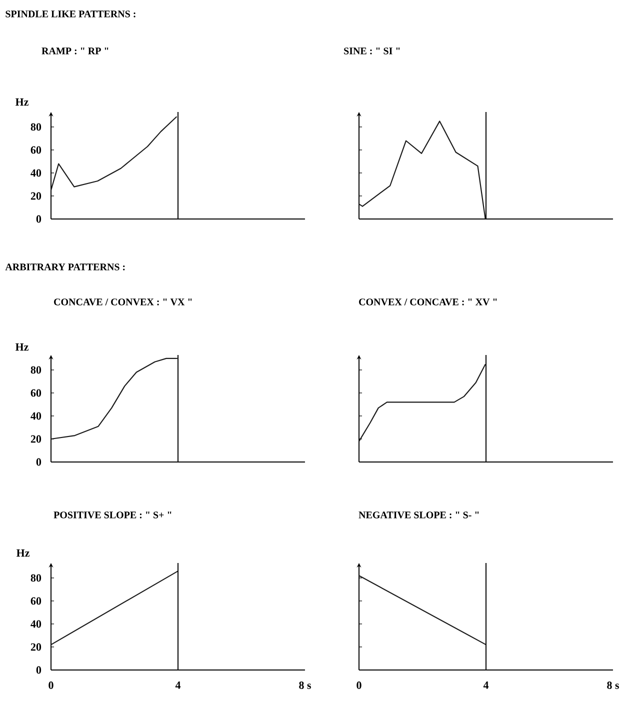 The image size is (633, 701). What do you see at coordinates (372, 51) in the screenshot?
I see `chart-title: SINE : " SI "` at bounding box center [372, 51].